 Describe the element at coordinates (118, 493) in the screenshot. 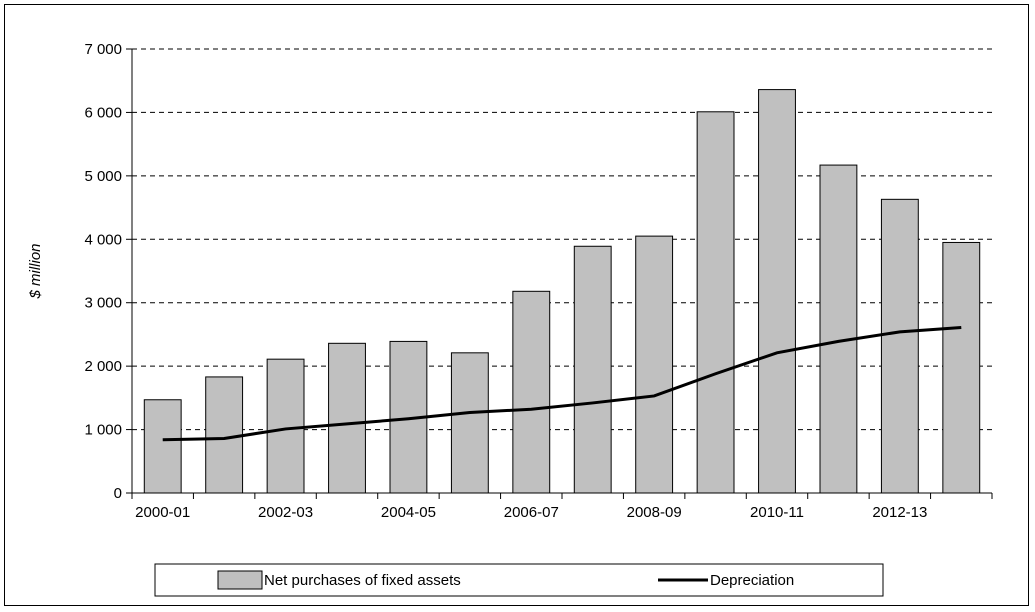

I see `y-tick-label: 0` at that location.